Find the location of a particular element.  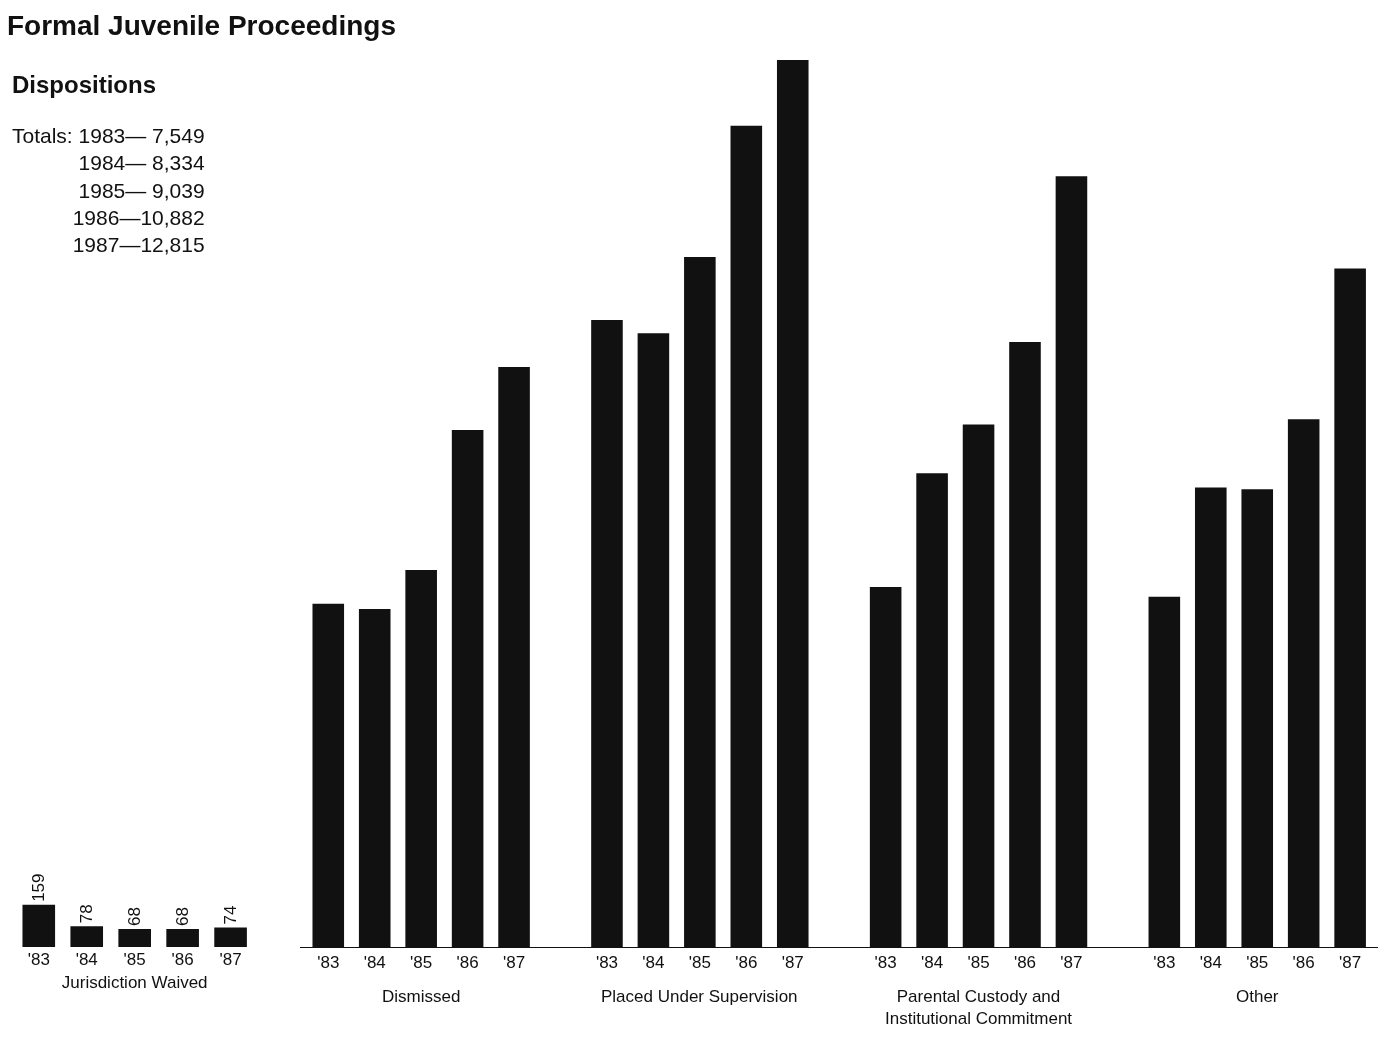

chart-title: Formal Juvenile Proceedings is located at coordinates (201, 26).